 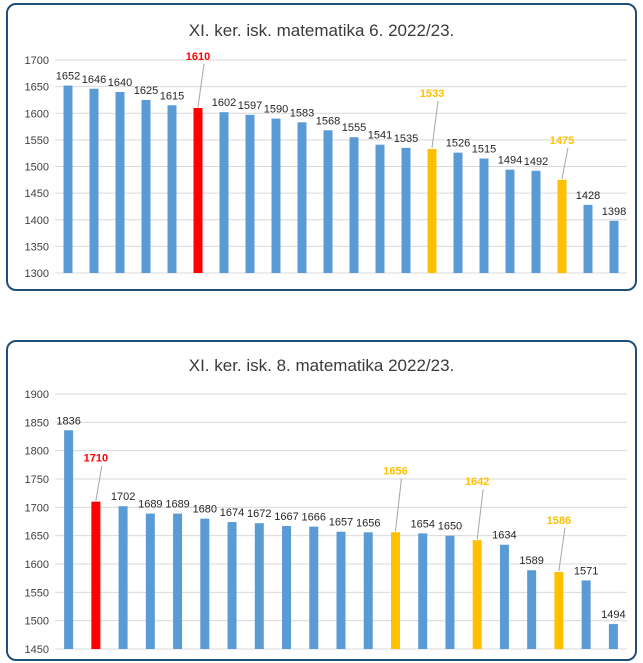 What do you see at coordinates (450, 527) in the screenshot?
I see `data-label: 1650` at bounding box center [450, 527].